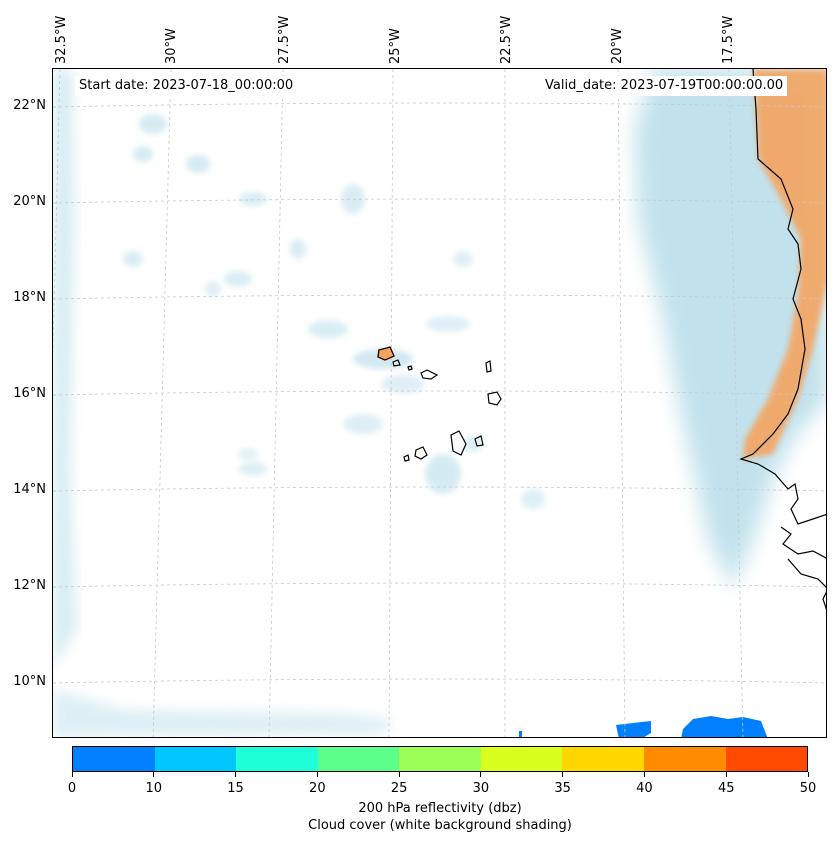  I want to click on colorbar-tick-label: 35, so click(562, 788).